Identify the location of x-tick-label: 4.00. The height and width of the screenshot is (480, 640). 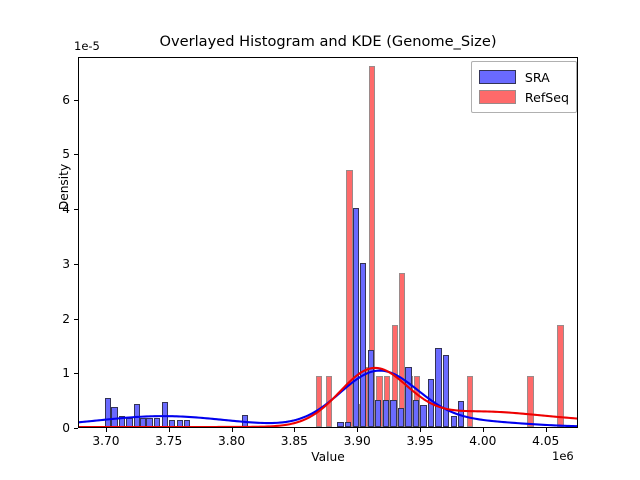
(483, 441).